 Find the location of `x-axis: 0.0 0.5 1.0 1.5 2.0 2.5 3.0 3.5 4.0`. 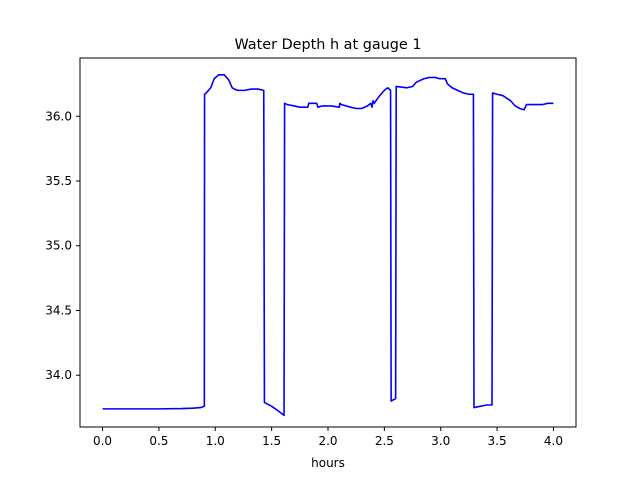

x-axis: 0.0 0.5 1.0 1.5 2.0 2.5 3.0 3.5 4.0 is located at coordinates (328, 437).